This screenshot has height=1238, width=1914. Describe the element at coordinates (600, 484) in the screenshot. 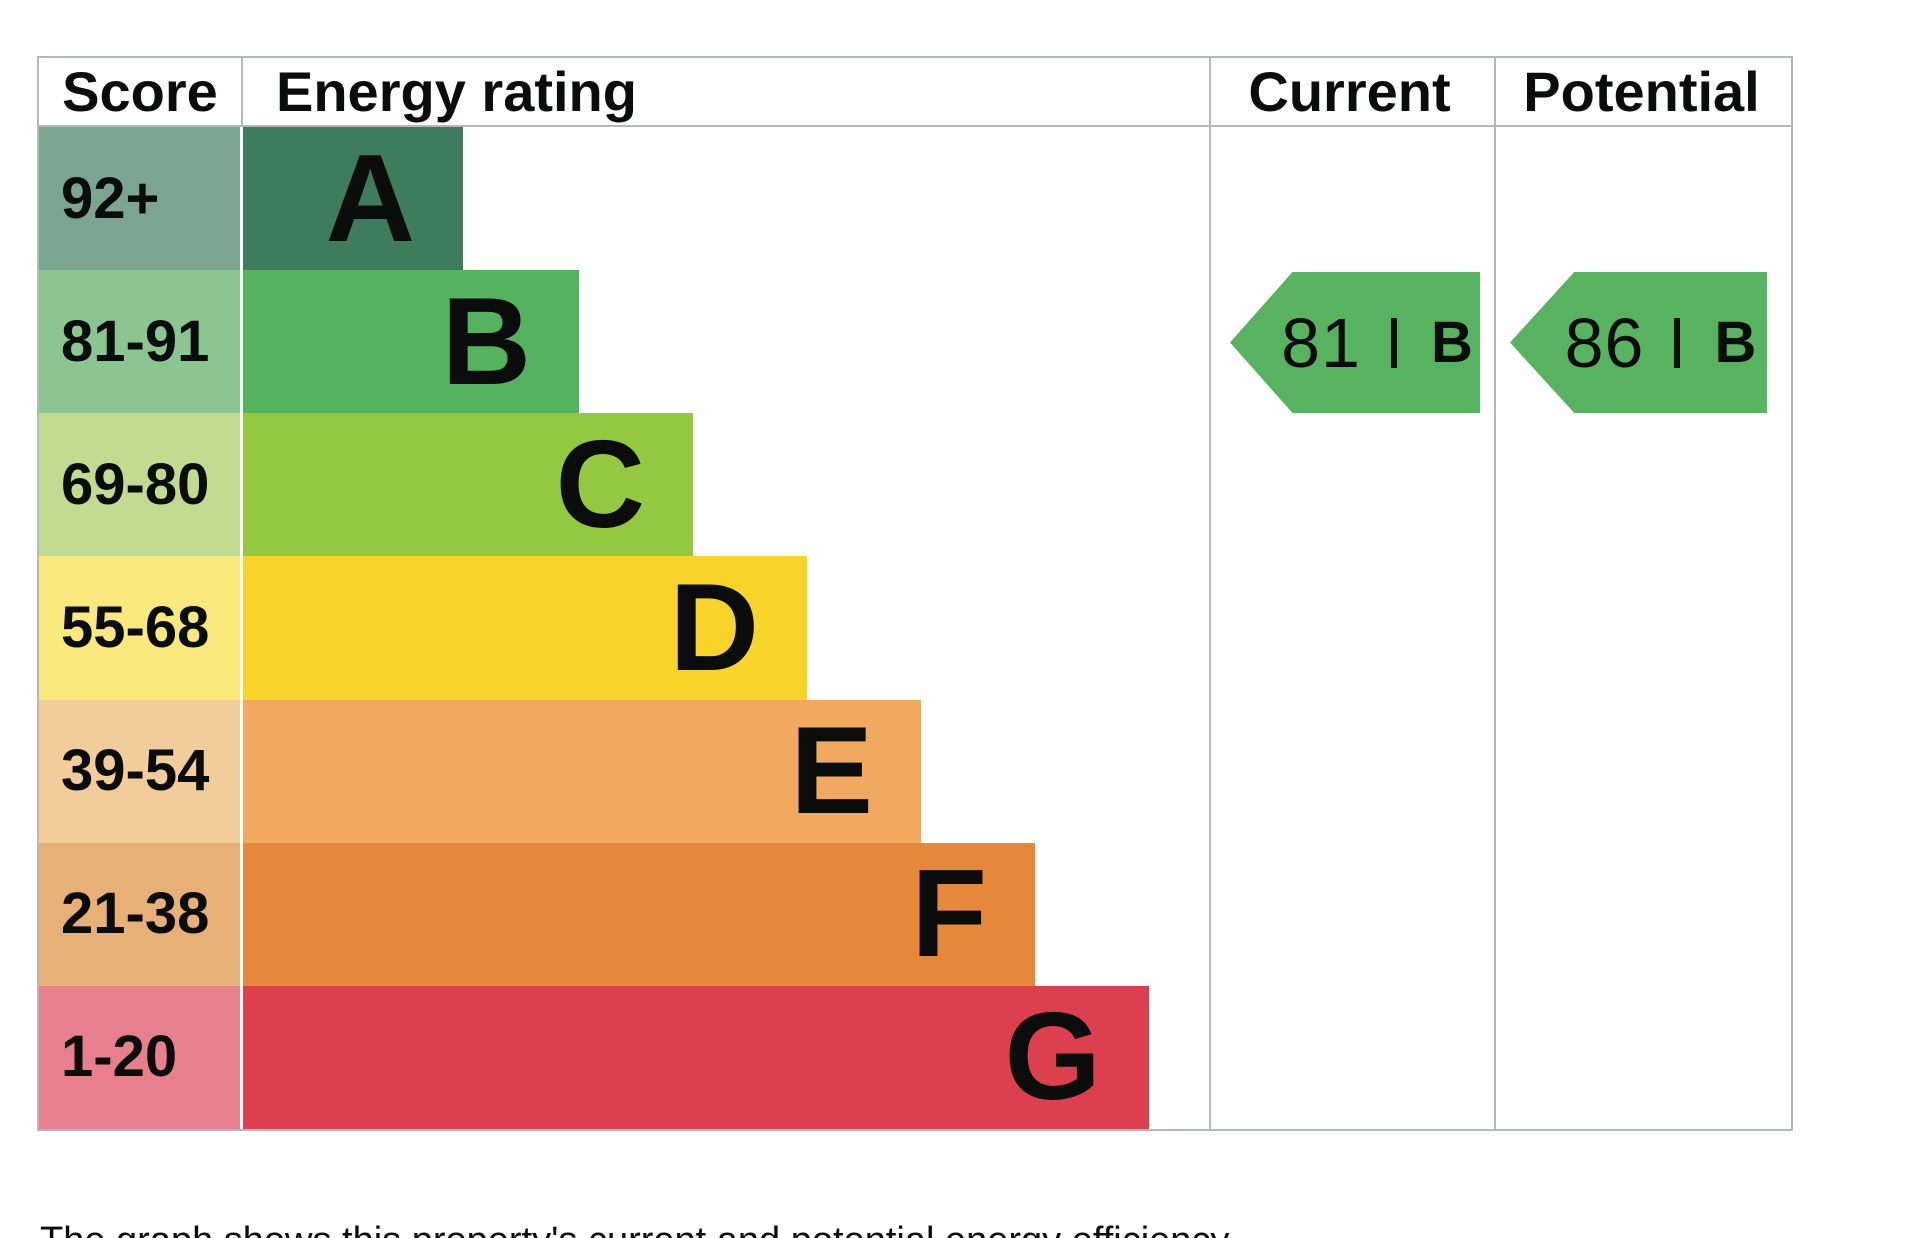

I see `band-letter: C` at that location.